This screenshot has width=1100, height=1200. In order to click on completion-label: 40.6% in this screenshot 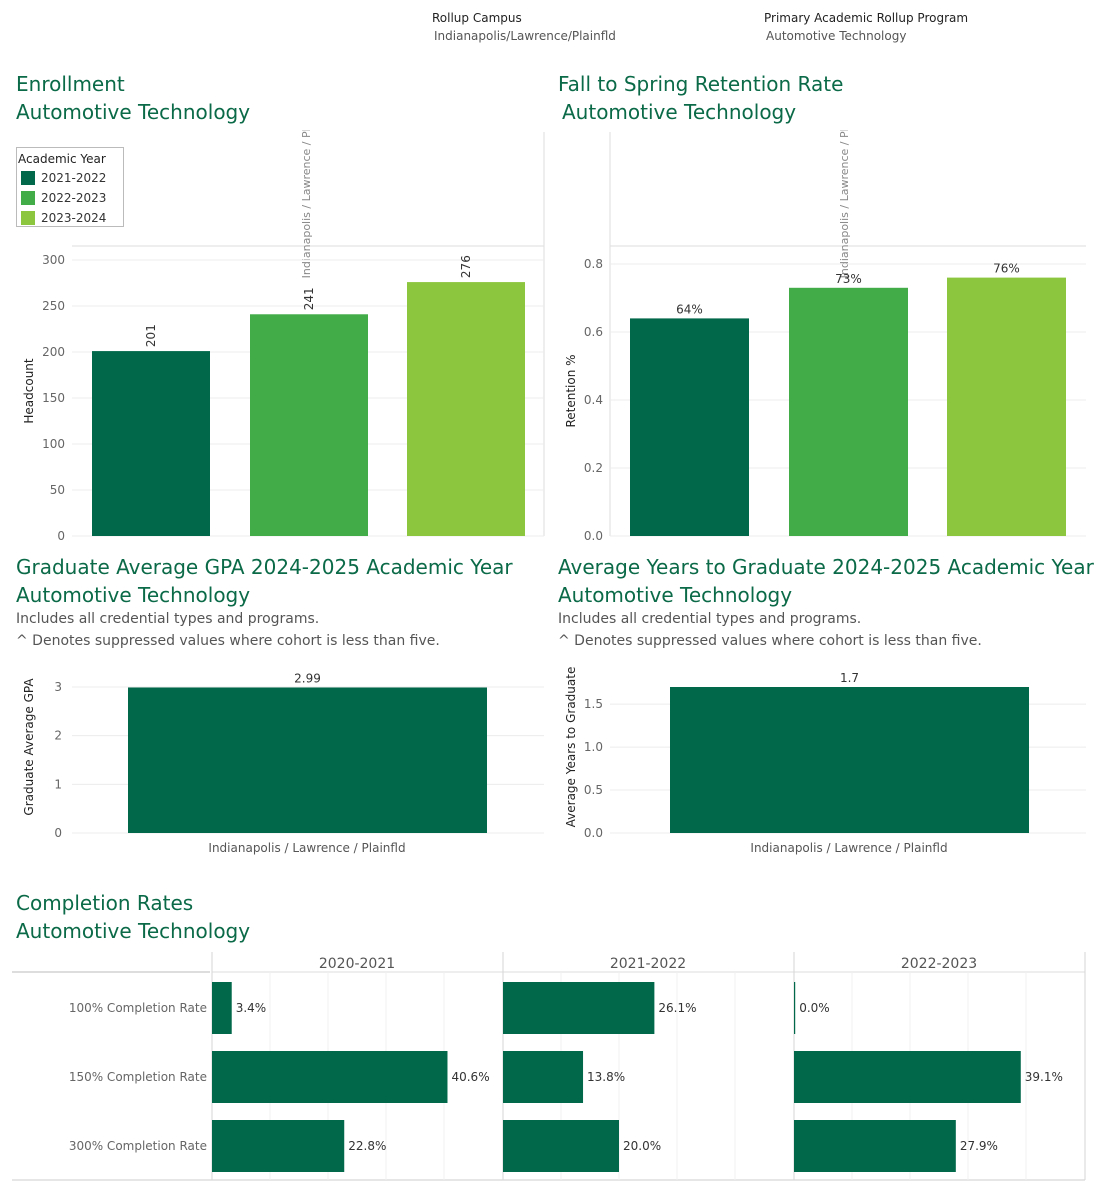, I will do `click(470, 1077)`.